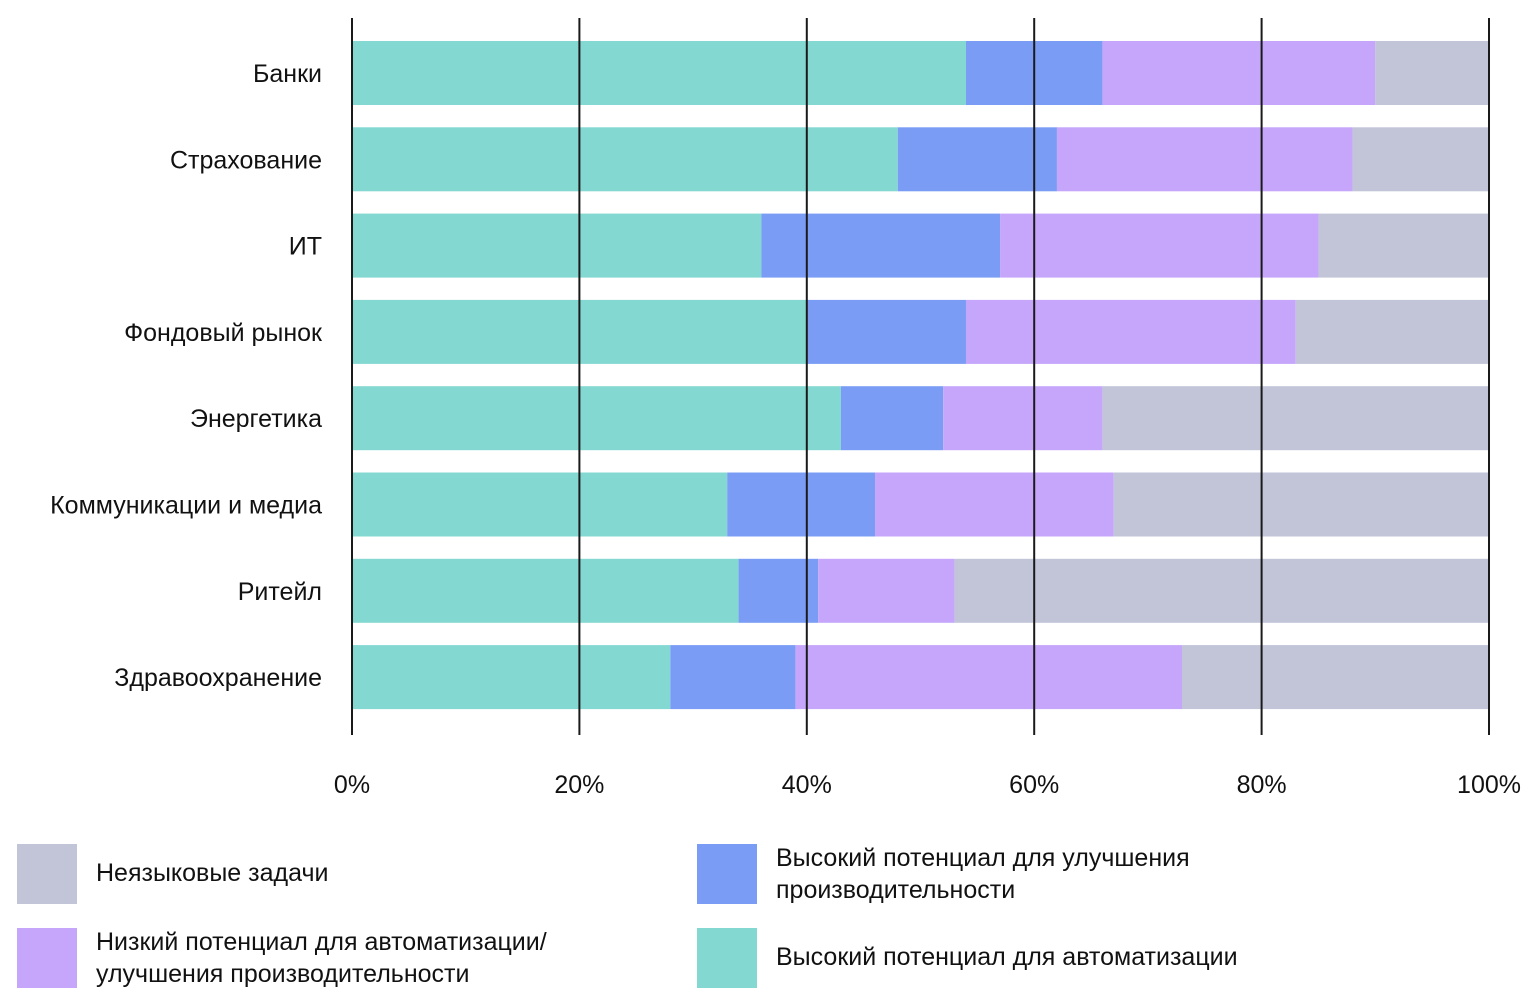 The image size is (1530, 994). What do you see at coordinates (186, 506) in the screenshot?
I see `category-label-5: Коммуникации и медиа` at bounding box center [186, 506].